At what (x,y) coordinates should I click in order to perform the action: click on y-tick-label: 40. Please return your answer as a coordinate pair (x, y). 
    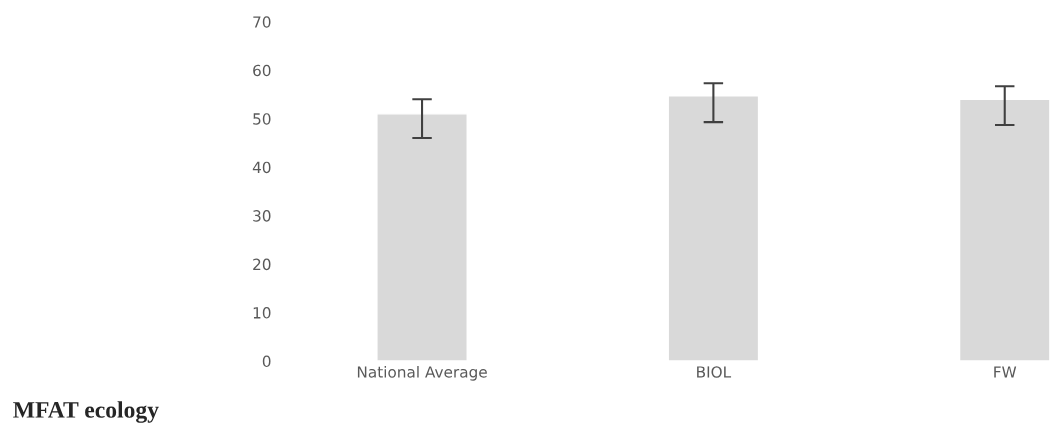
    Looking at the image, I should click on (261, 167).